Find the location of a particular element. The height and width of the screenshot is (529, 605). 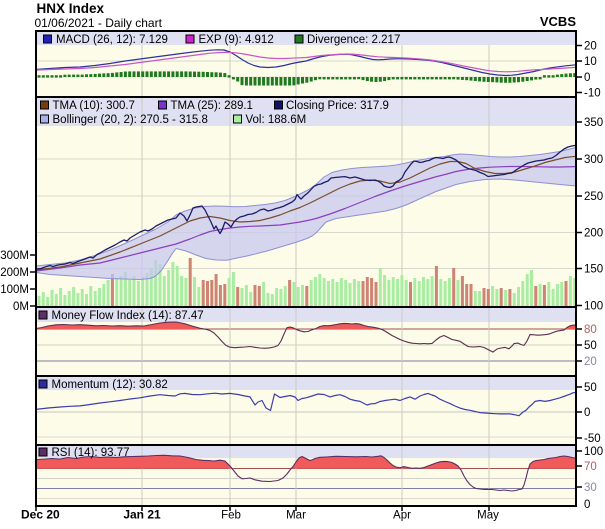

svg-text: Apr is located at coordinates (402, 516).